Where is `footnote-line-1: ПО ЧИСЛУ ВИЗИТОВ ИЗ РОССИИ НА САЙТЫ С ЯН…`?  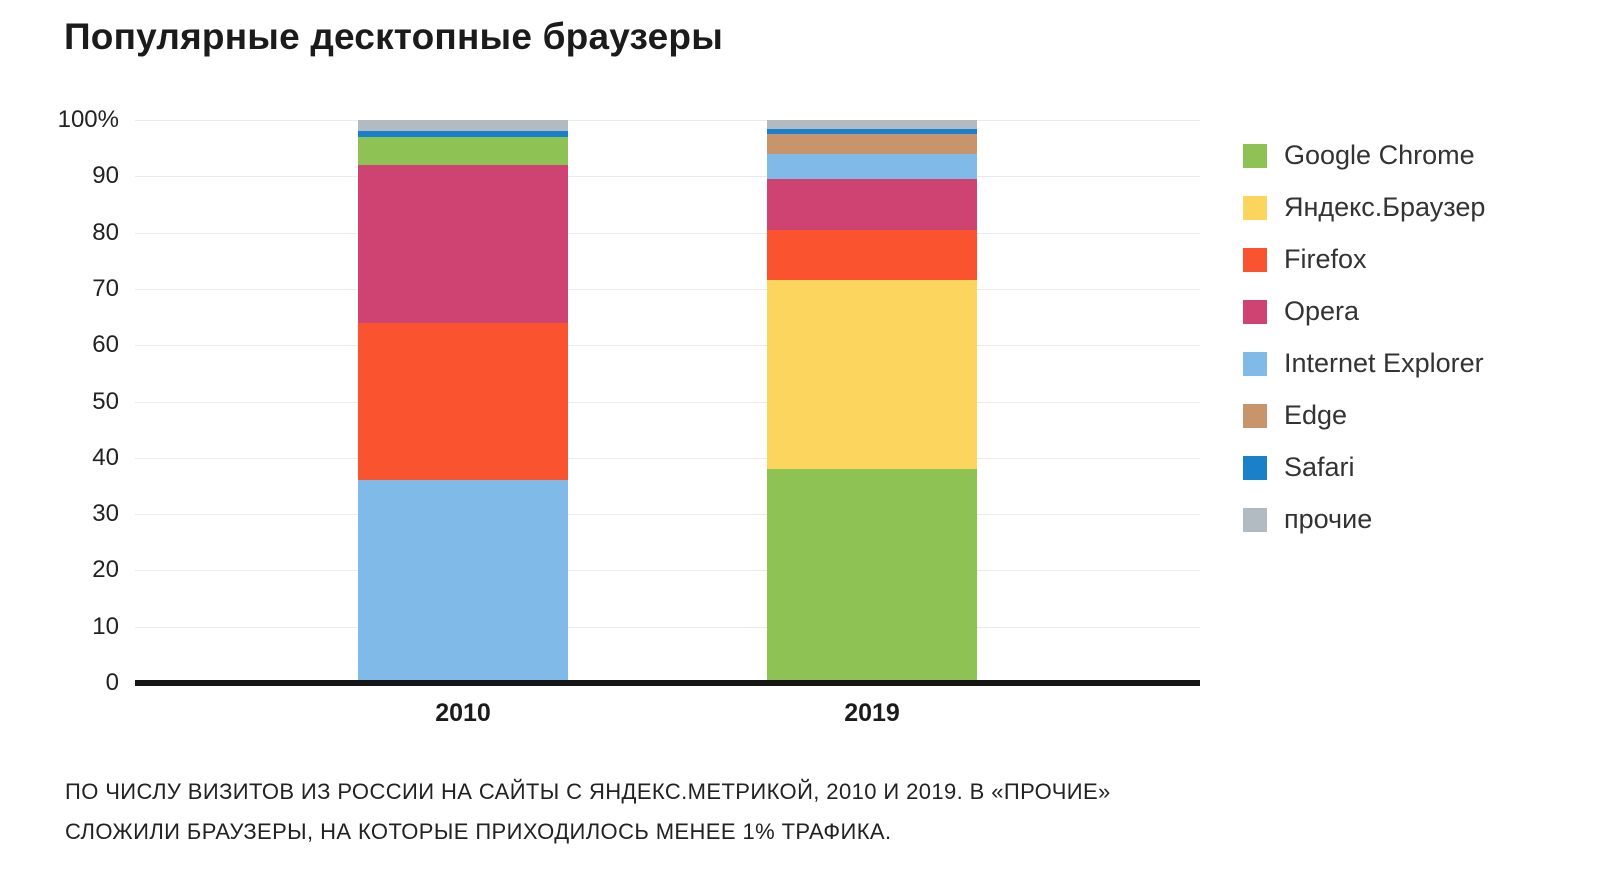
footnote-line-1: ПО ЧИСЛУ ВИЗИТОВ ИЗ РОССИИ НА САЙТЫ С ЯН… is located at coordinates (588, 791).